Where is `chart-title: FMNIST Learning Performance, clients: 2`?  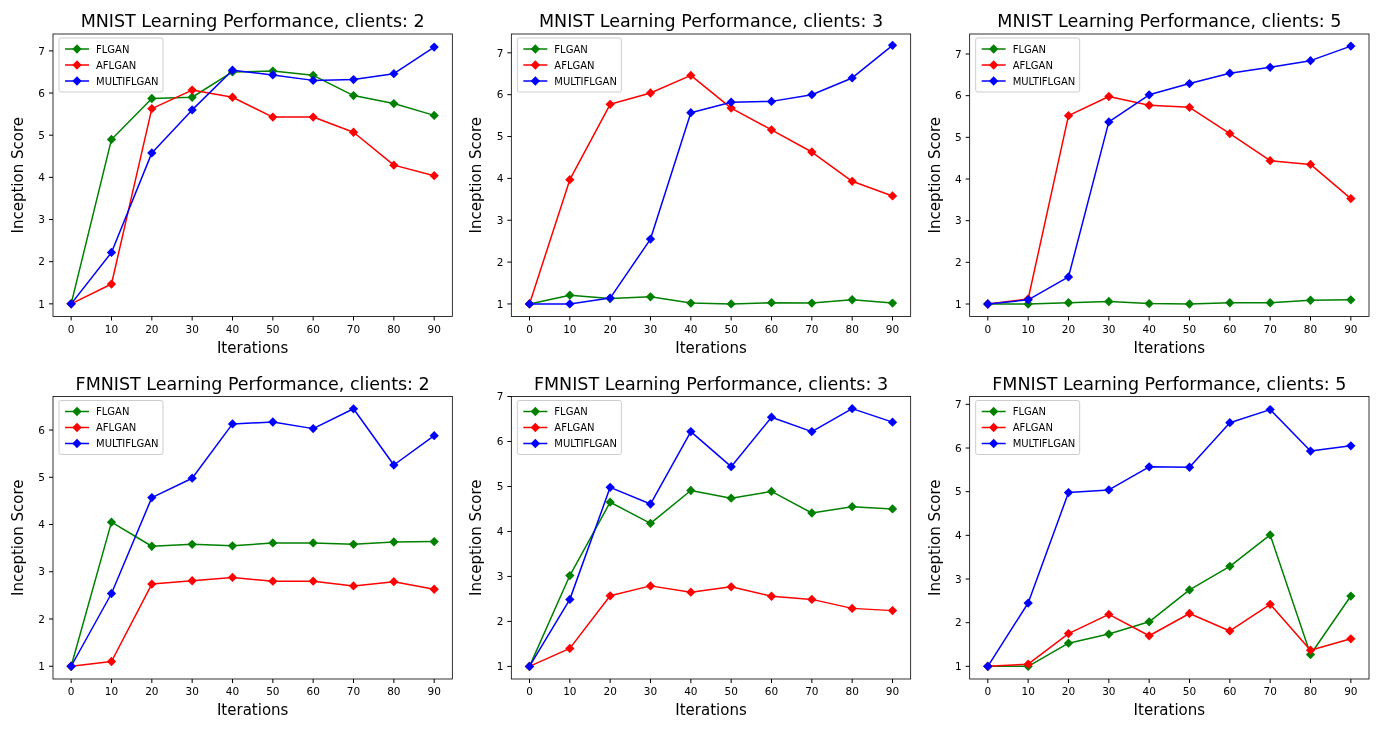
chart-title: FMNIST Learning Performance, clients: 2 is located at coordinates (252, 383).